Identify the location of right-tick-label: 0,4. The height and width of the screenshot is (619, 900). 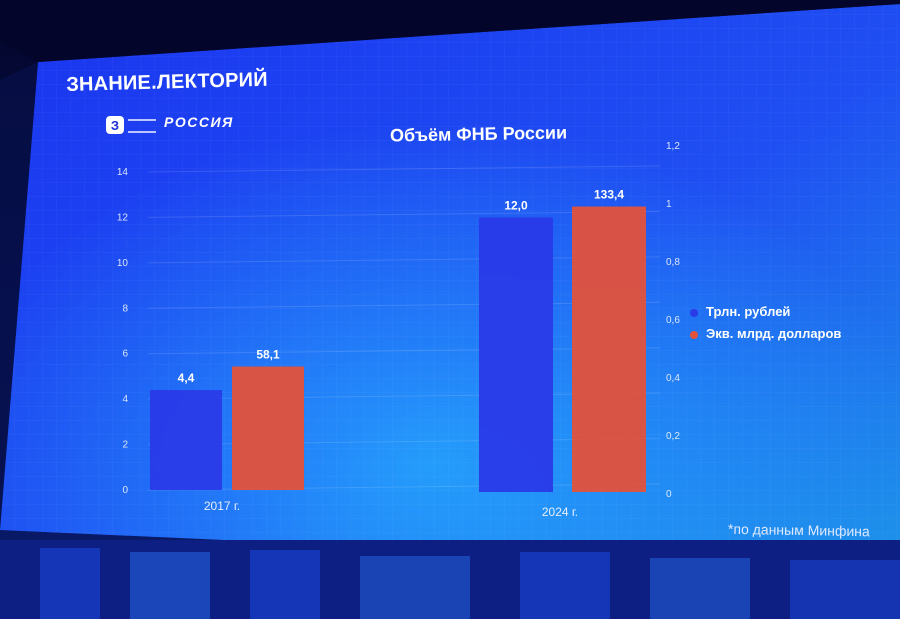
(673, 378).